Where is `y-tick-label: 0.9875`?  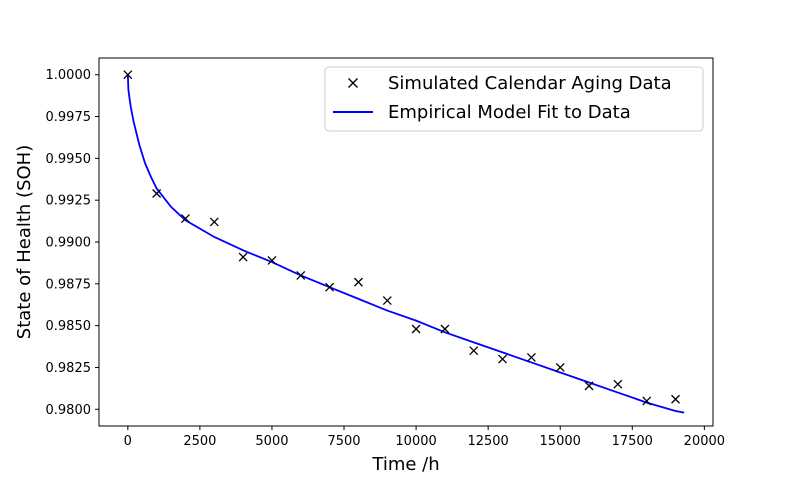
y-tick-label: 0.9875 is located at coordinates (69, 284).